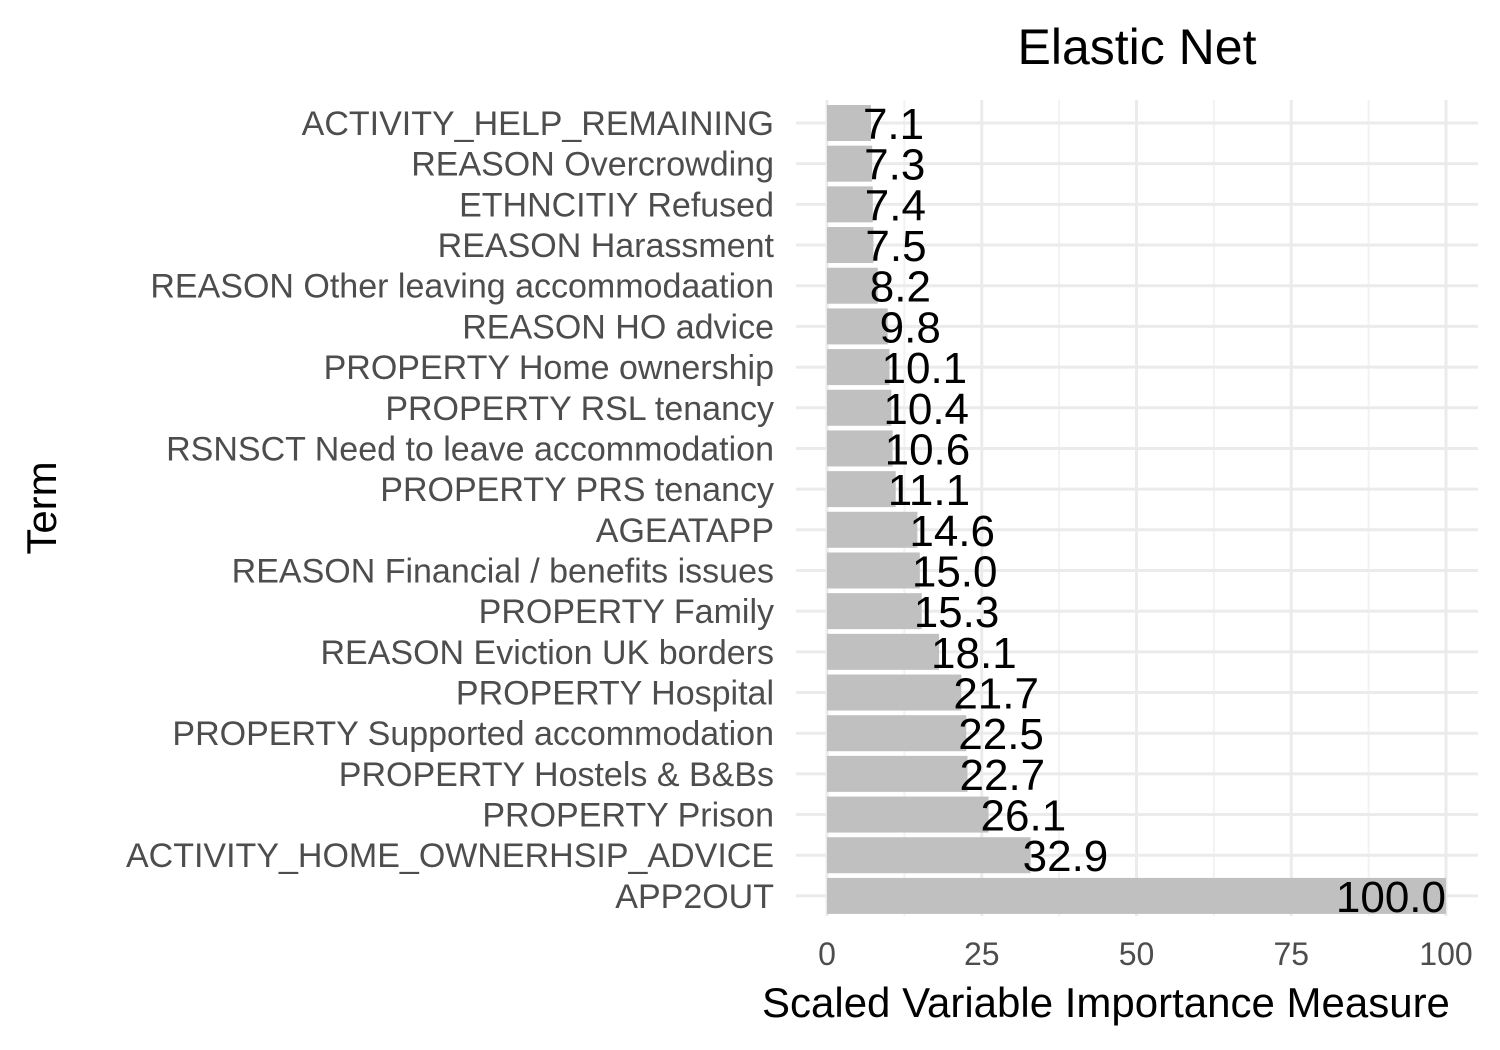  Describe the element at coordinates (618, 327) in the screenshot. I see `category-label: REASON HO advice` at that location.